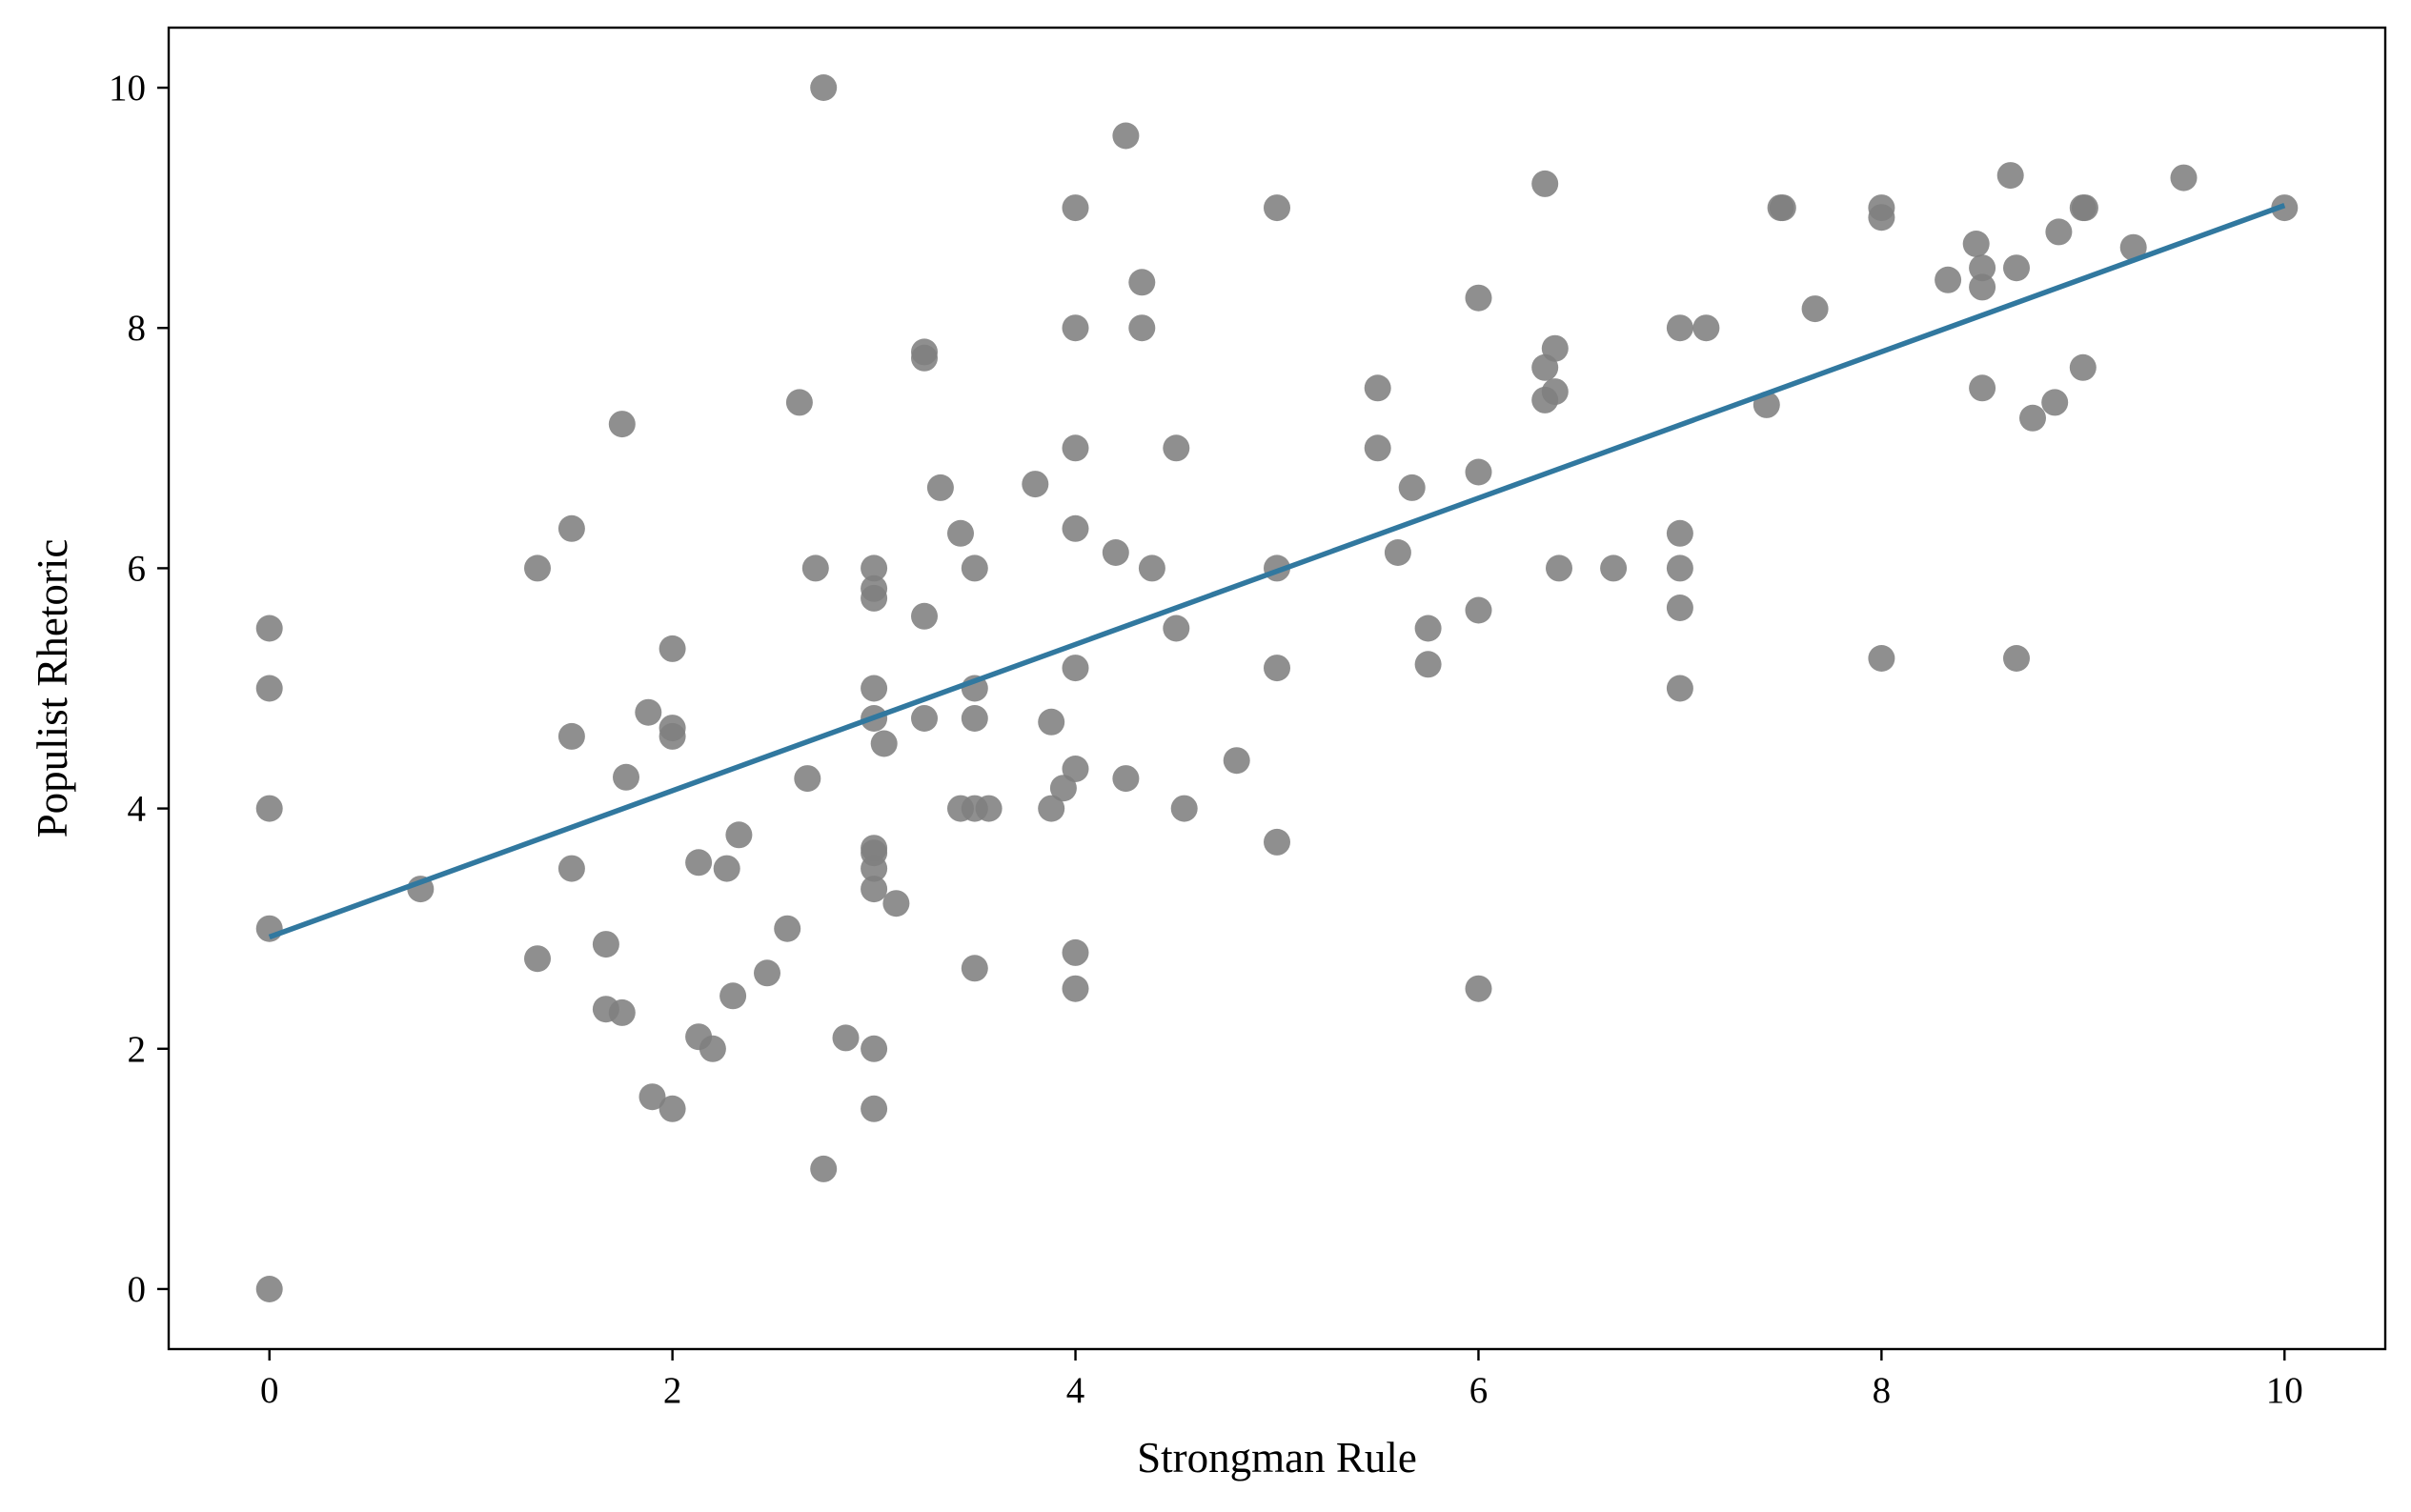  I want to click on y-tick-label: 6, so click(137, 568).